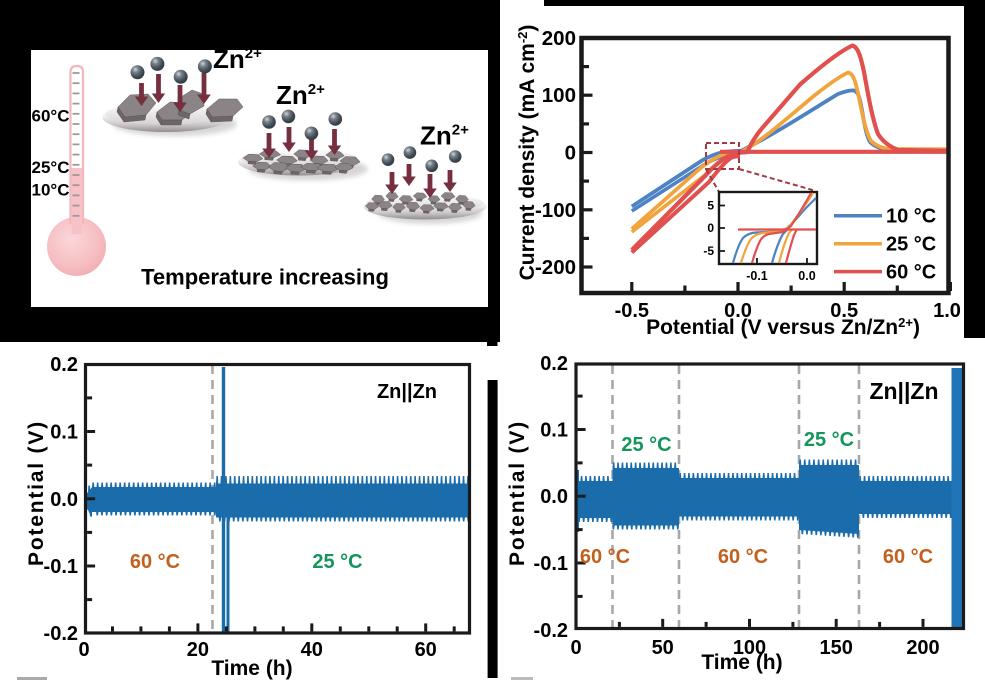  Describe the element at coordinates (527, 153) in the screenshot. I see `svg-text: Current density (mA cm-2)` at that location.